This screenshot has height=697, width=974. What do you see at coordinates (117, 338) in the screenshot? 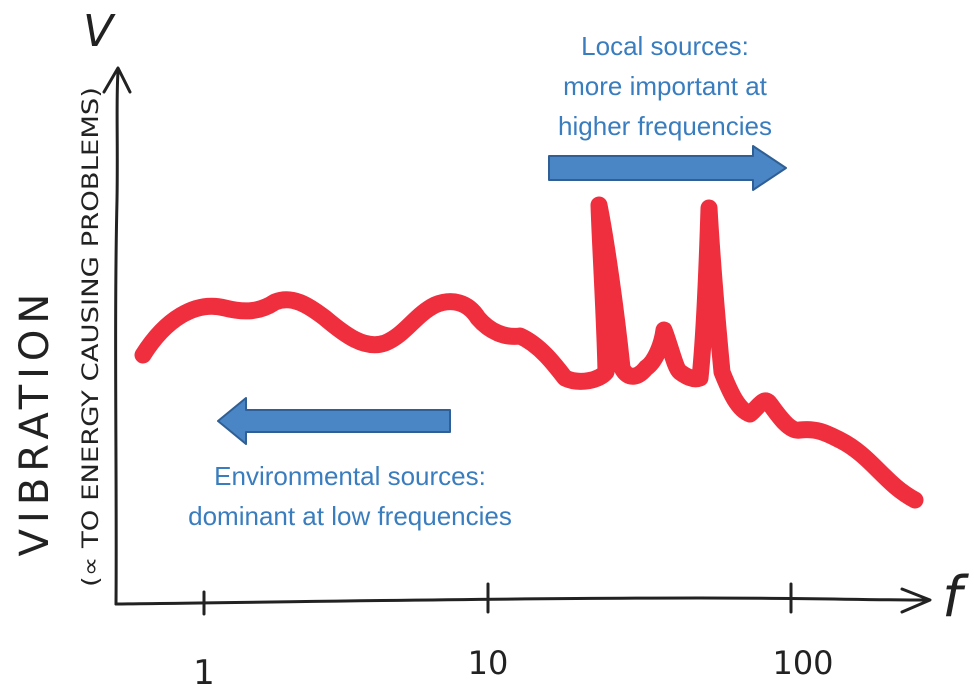
I see `y-axis-line` at bounding box center [117, 338].